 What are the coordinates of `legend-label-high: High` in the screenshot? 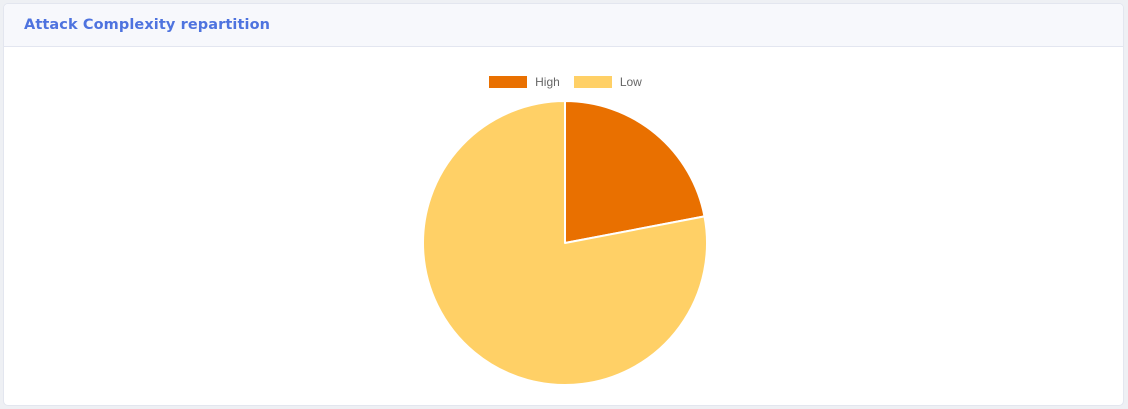 It's located at (547, 82).